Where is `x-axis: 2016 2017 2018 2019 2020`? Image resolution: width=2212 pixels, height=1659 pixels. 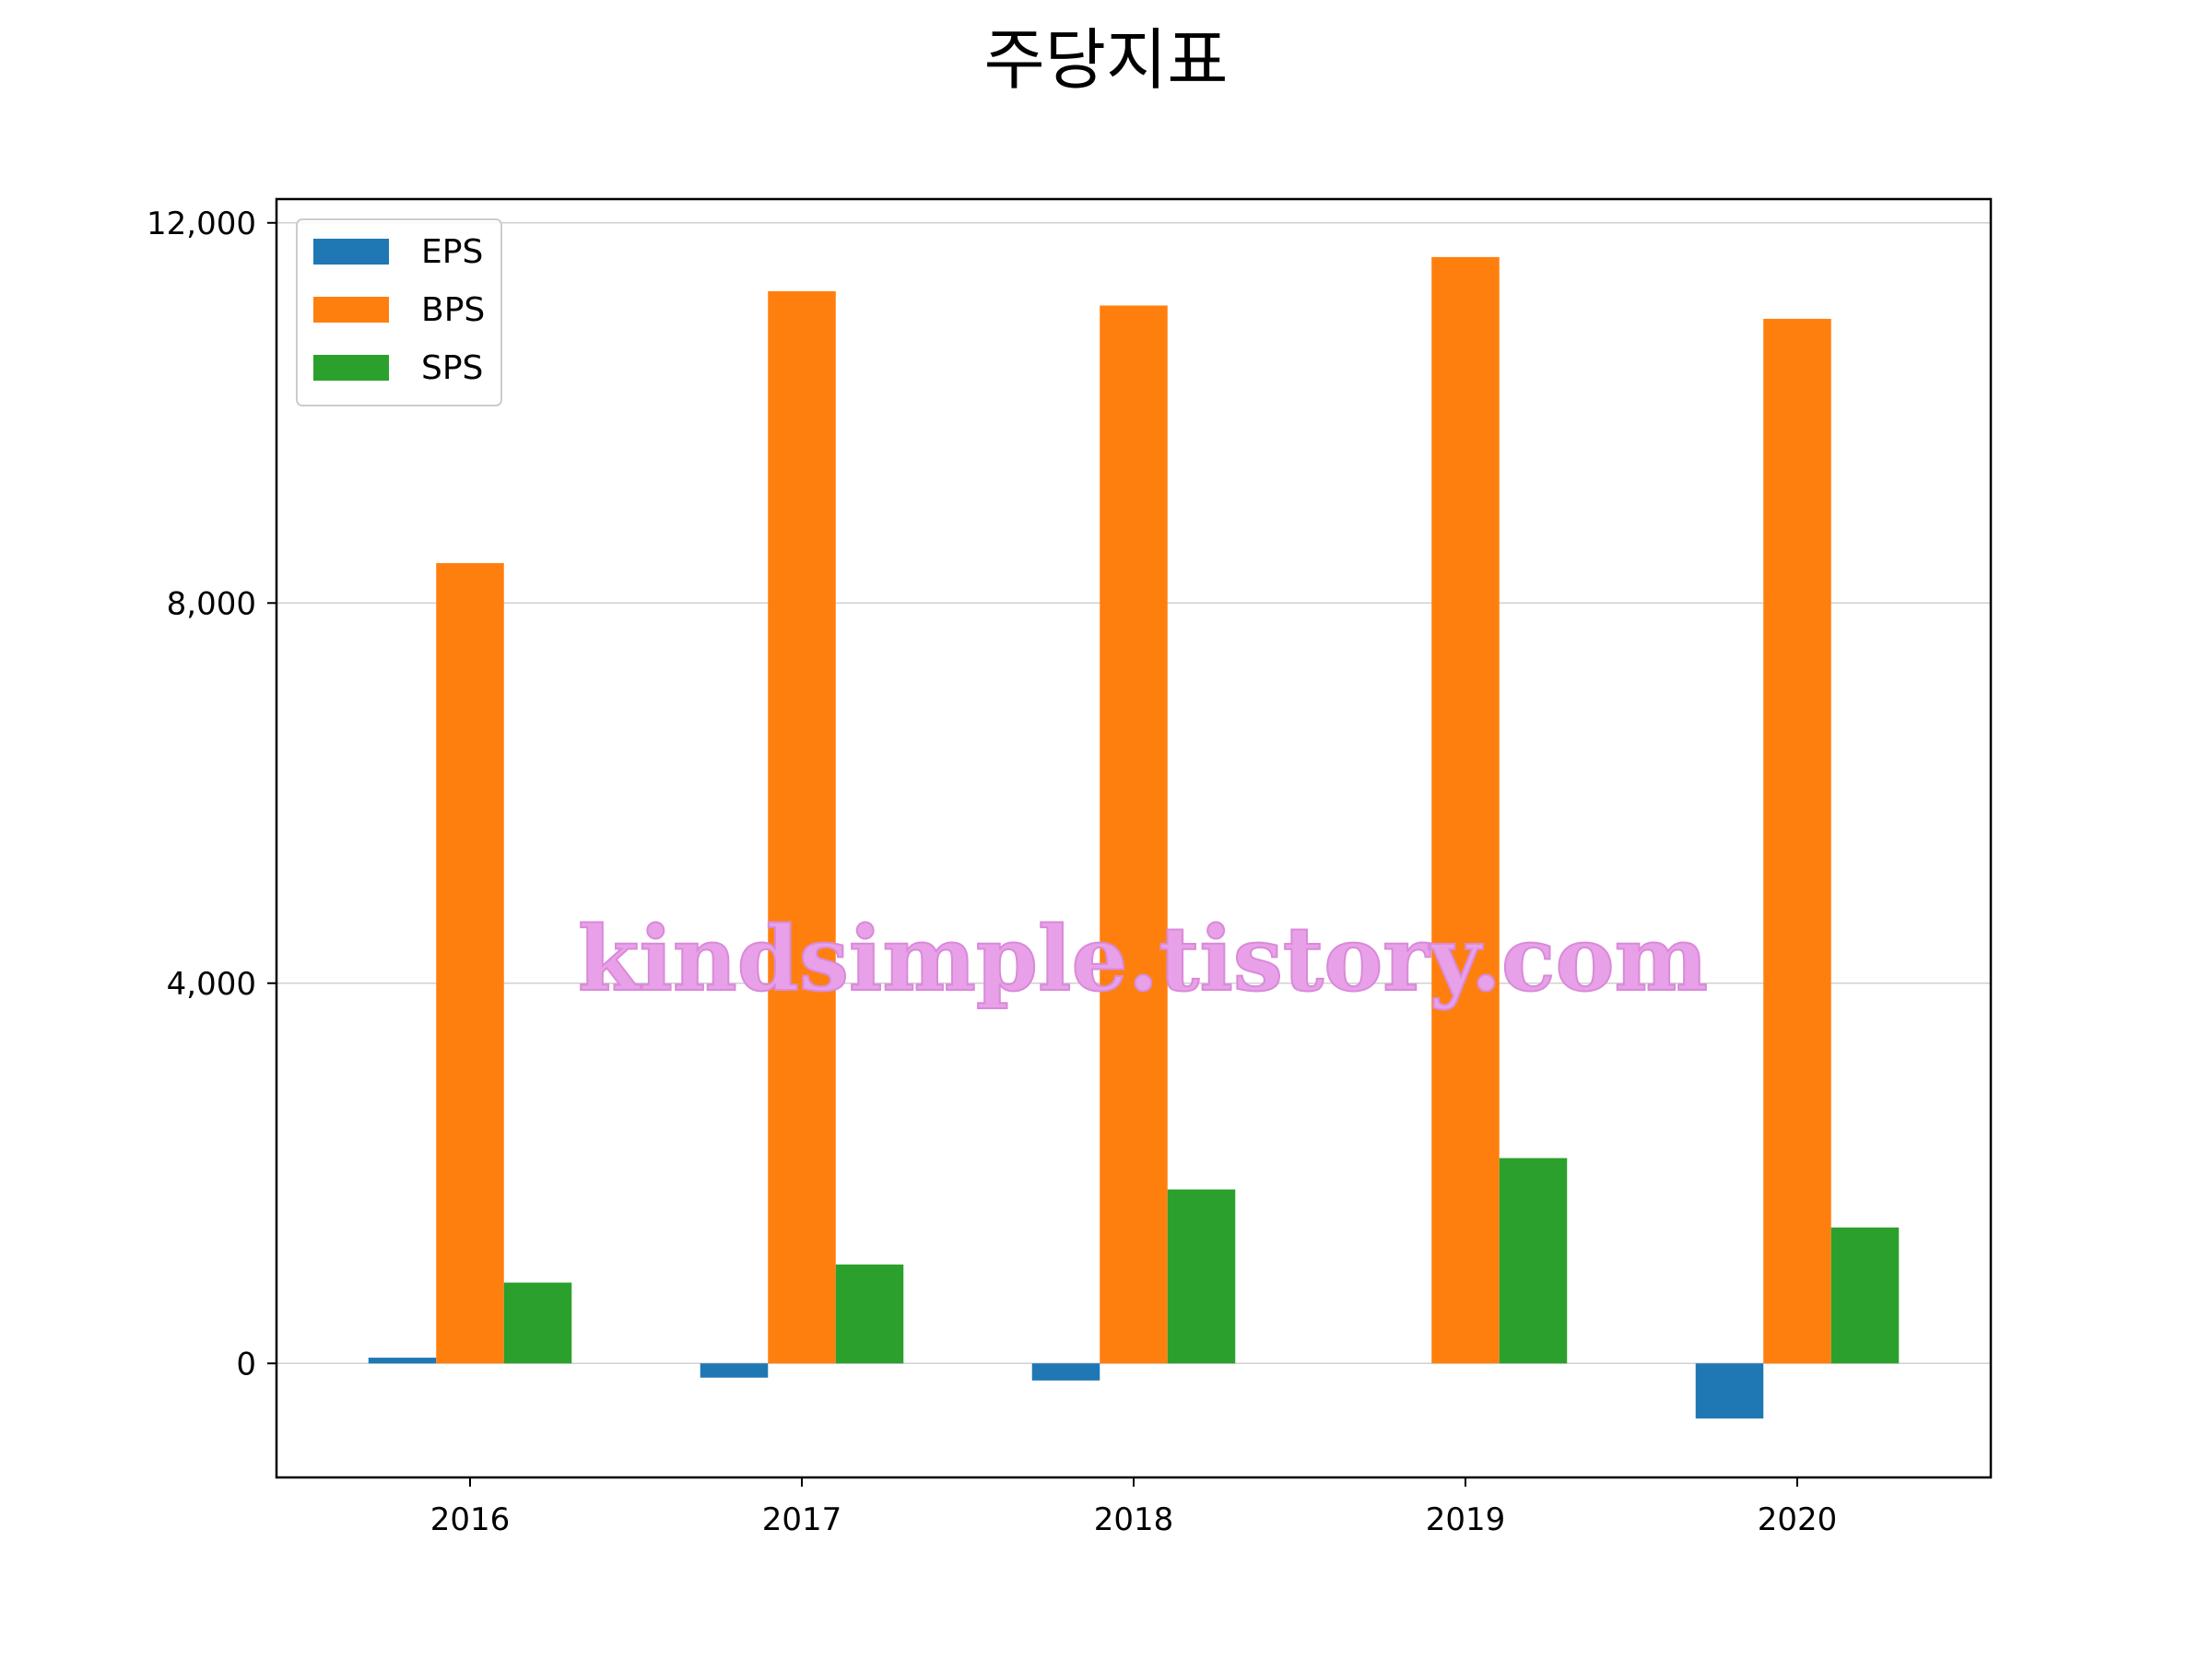
x-axis: 2016 2017 2018 2019 2020 is located at coordinates (1134, 1507).